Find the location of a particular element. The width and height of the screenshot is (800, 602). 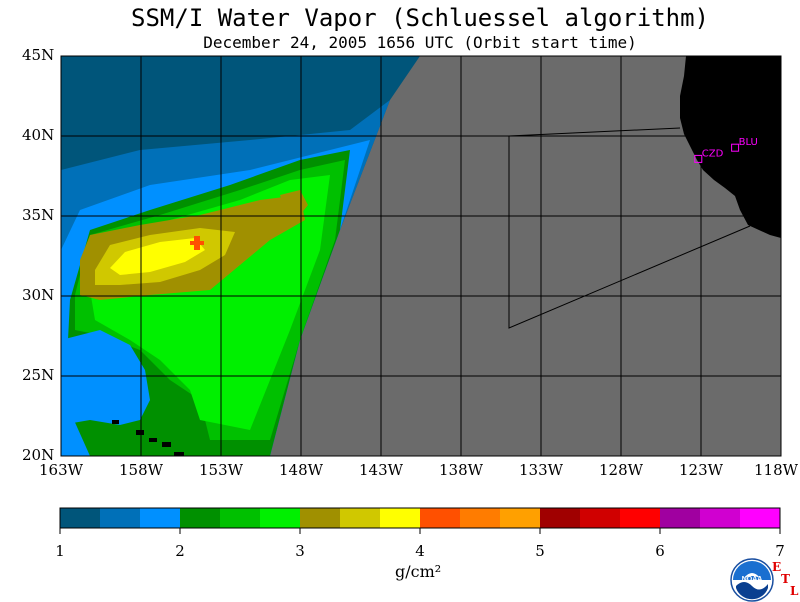

station-label: CZD is located at coordinates (713, 153).